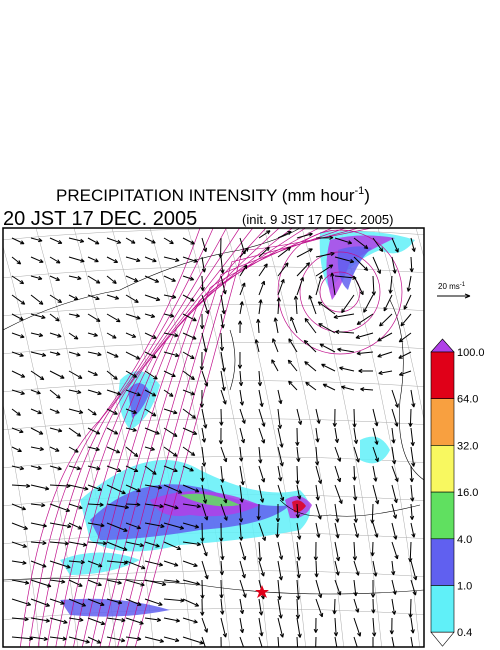 The width and height of the screenshot is (500, 650). I want to click on colorbar-label: 4.0, so click(464, 540).